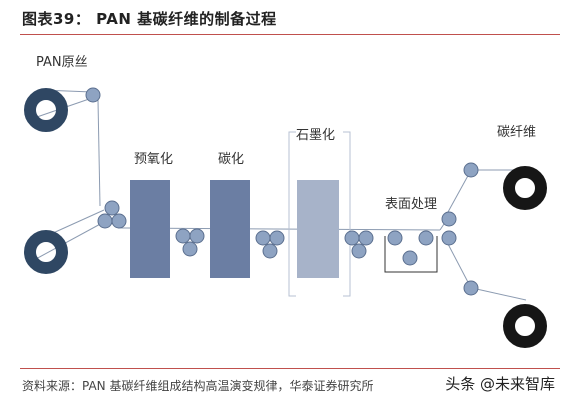 The height and width of the screenshot is (404, 577). I want to click on precursor-spool-top, so click(46, 110).